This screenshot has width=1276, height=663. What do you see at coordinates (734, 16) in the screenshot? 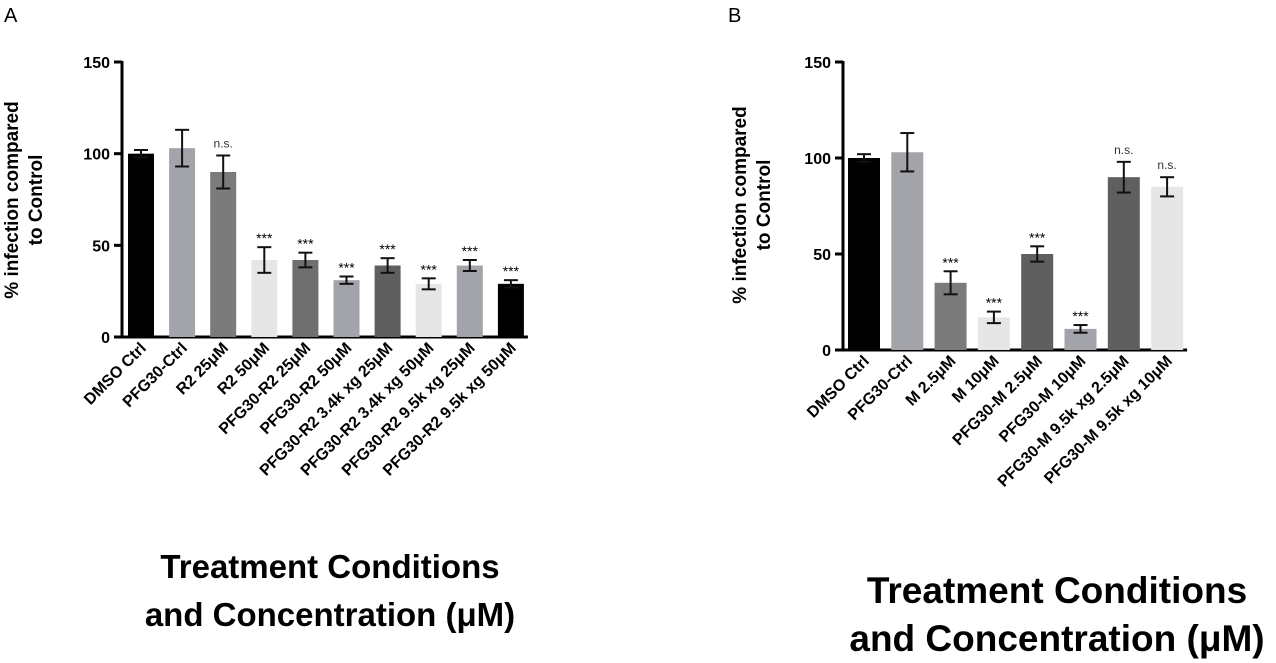
I see `panel-label: B` at bounding box center [734, 16].